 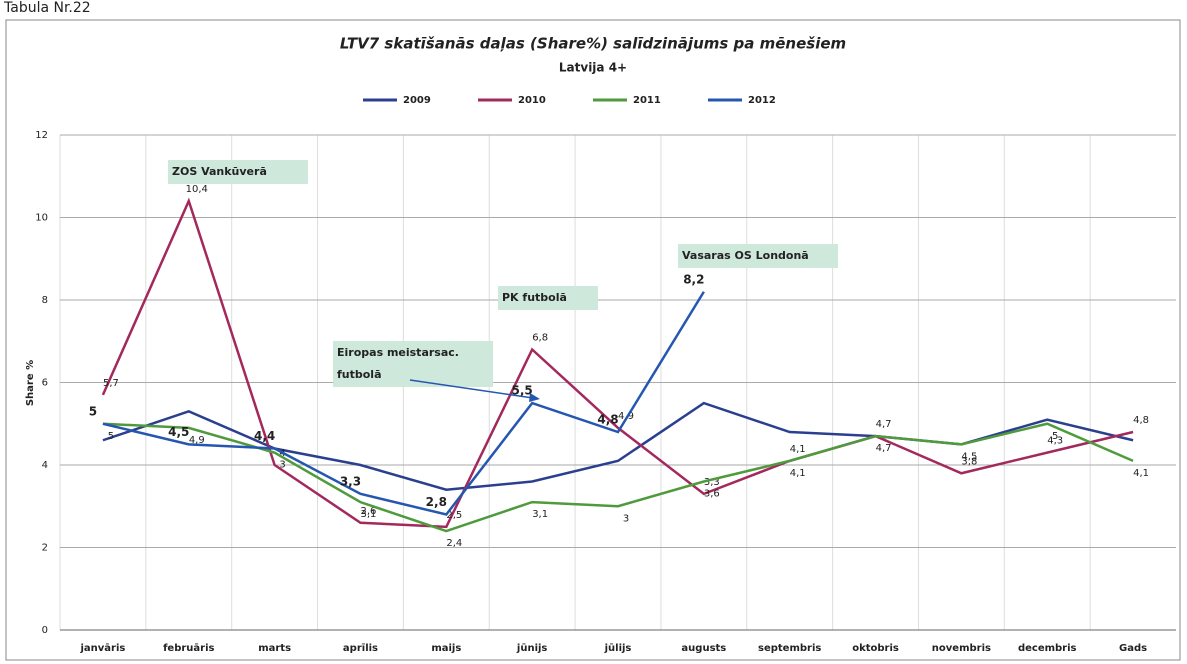 I want to click on y-tick-label: 12, so click(x=41, y=135).